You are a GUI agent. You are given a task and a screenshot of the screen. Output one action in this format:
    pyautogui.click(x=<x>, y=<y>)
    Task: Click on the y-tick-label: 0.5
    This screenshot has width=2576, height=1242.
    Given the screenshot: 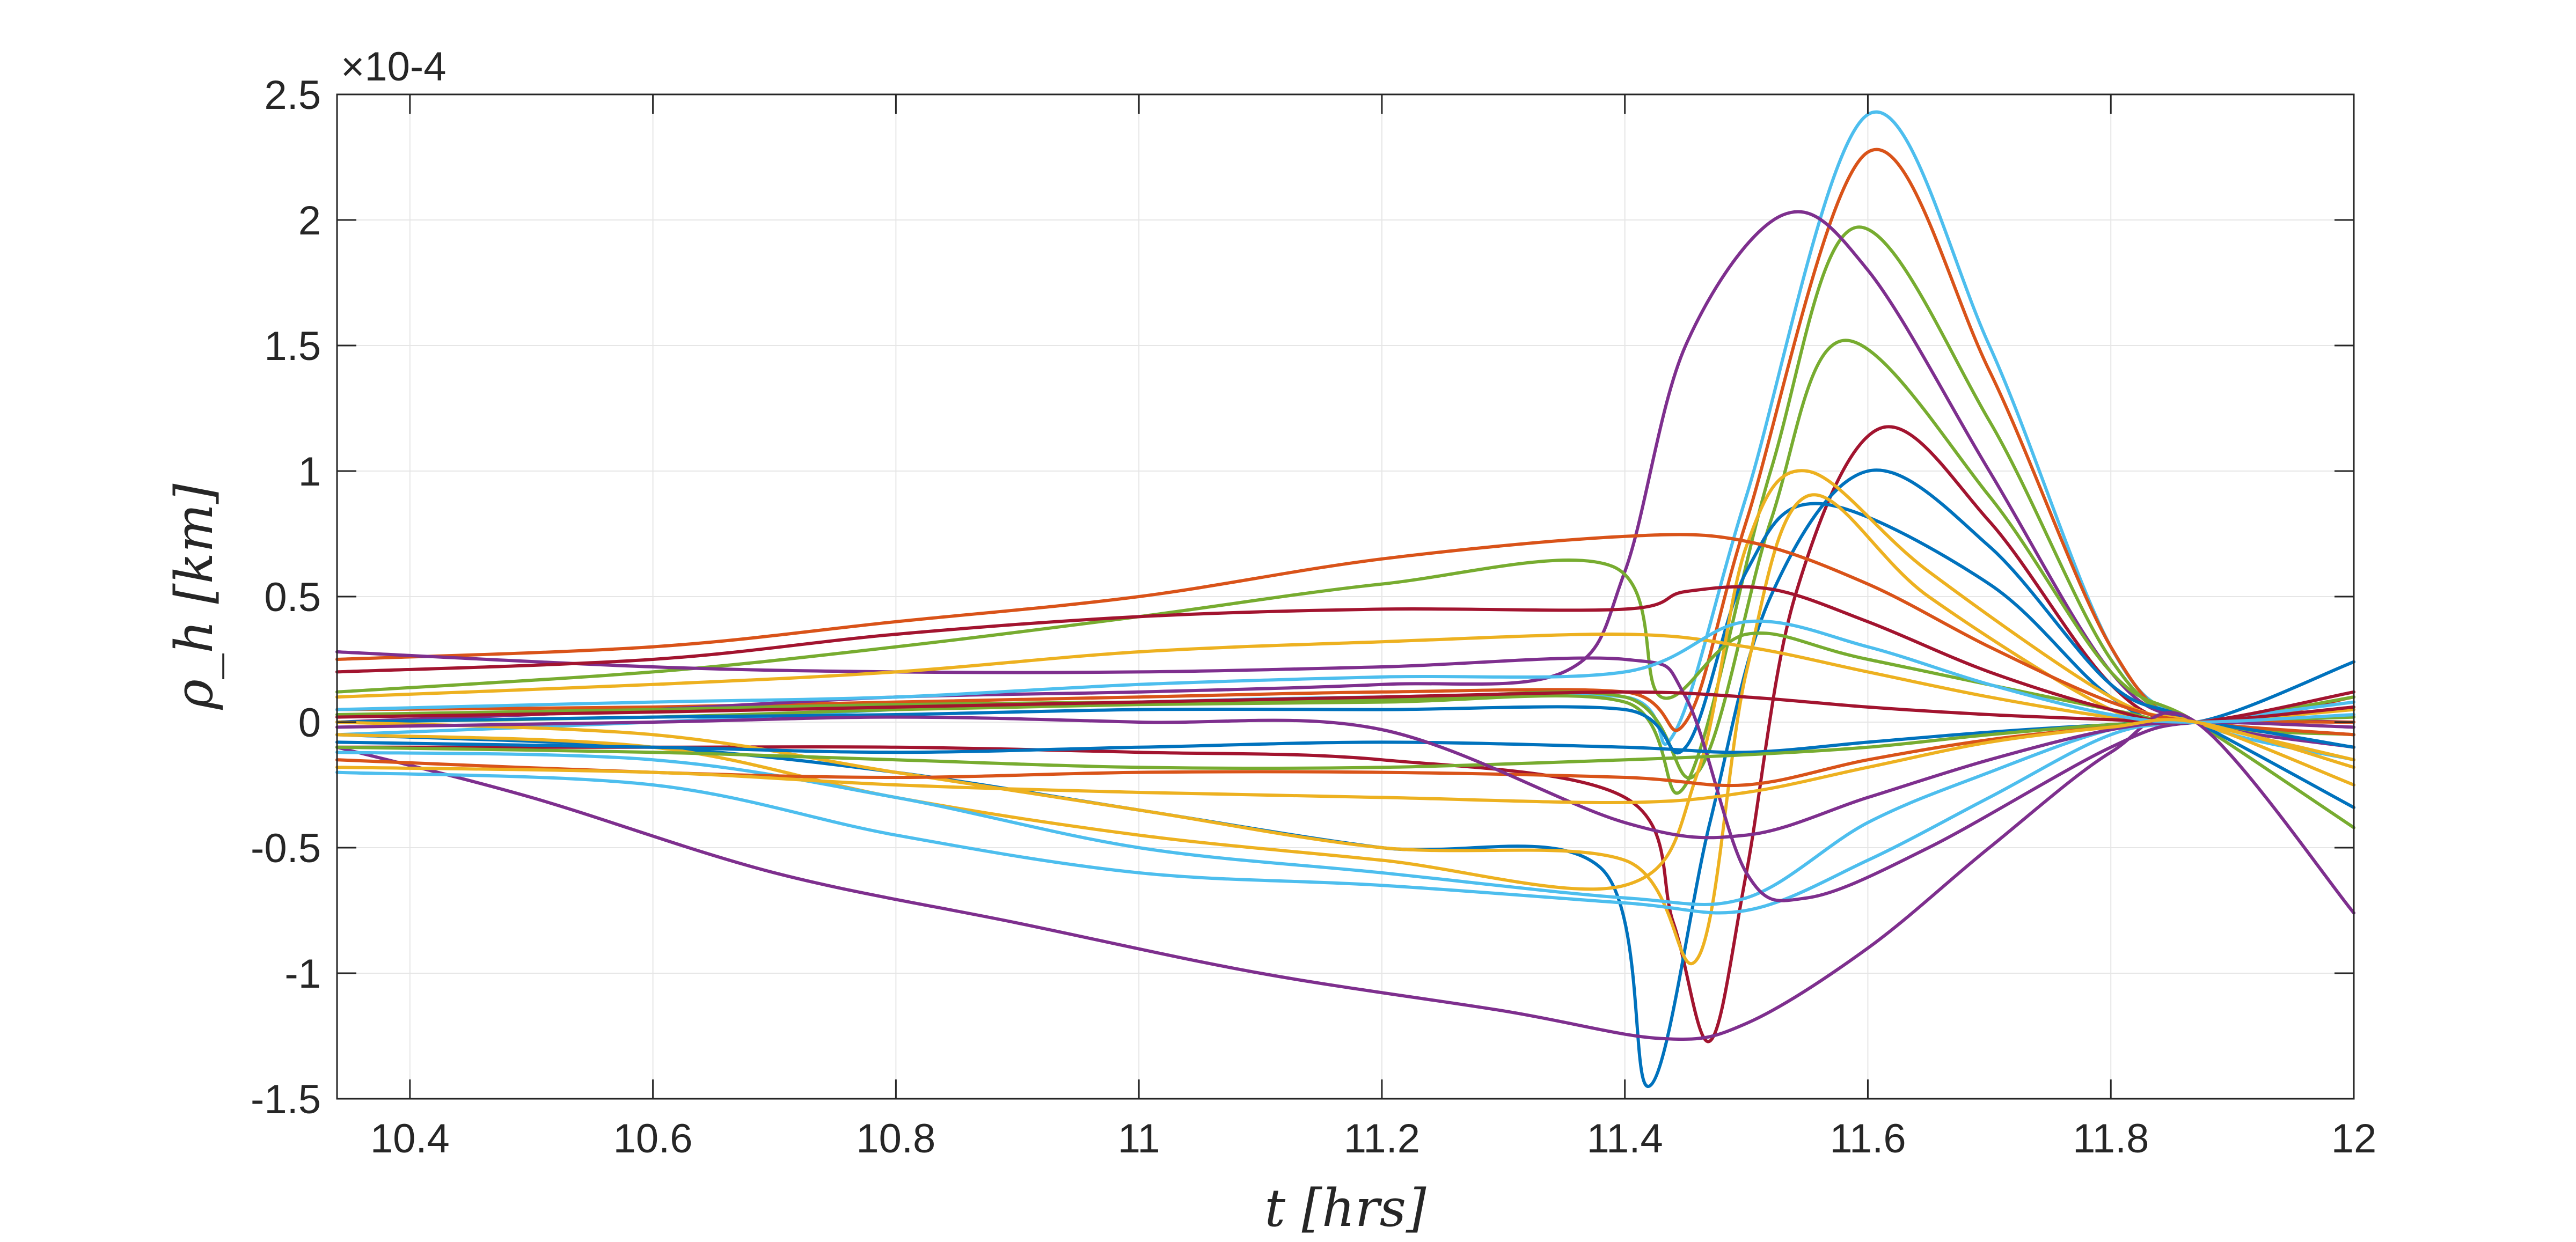 What is the action you would take?
    pyautogui.click(x=292, y=598)
    